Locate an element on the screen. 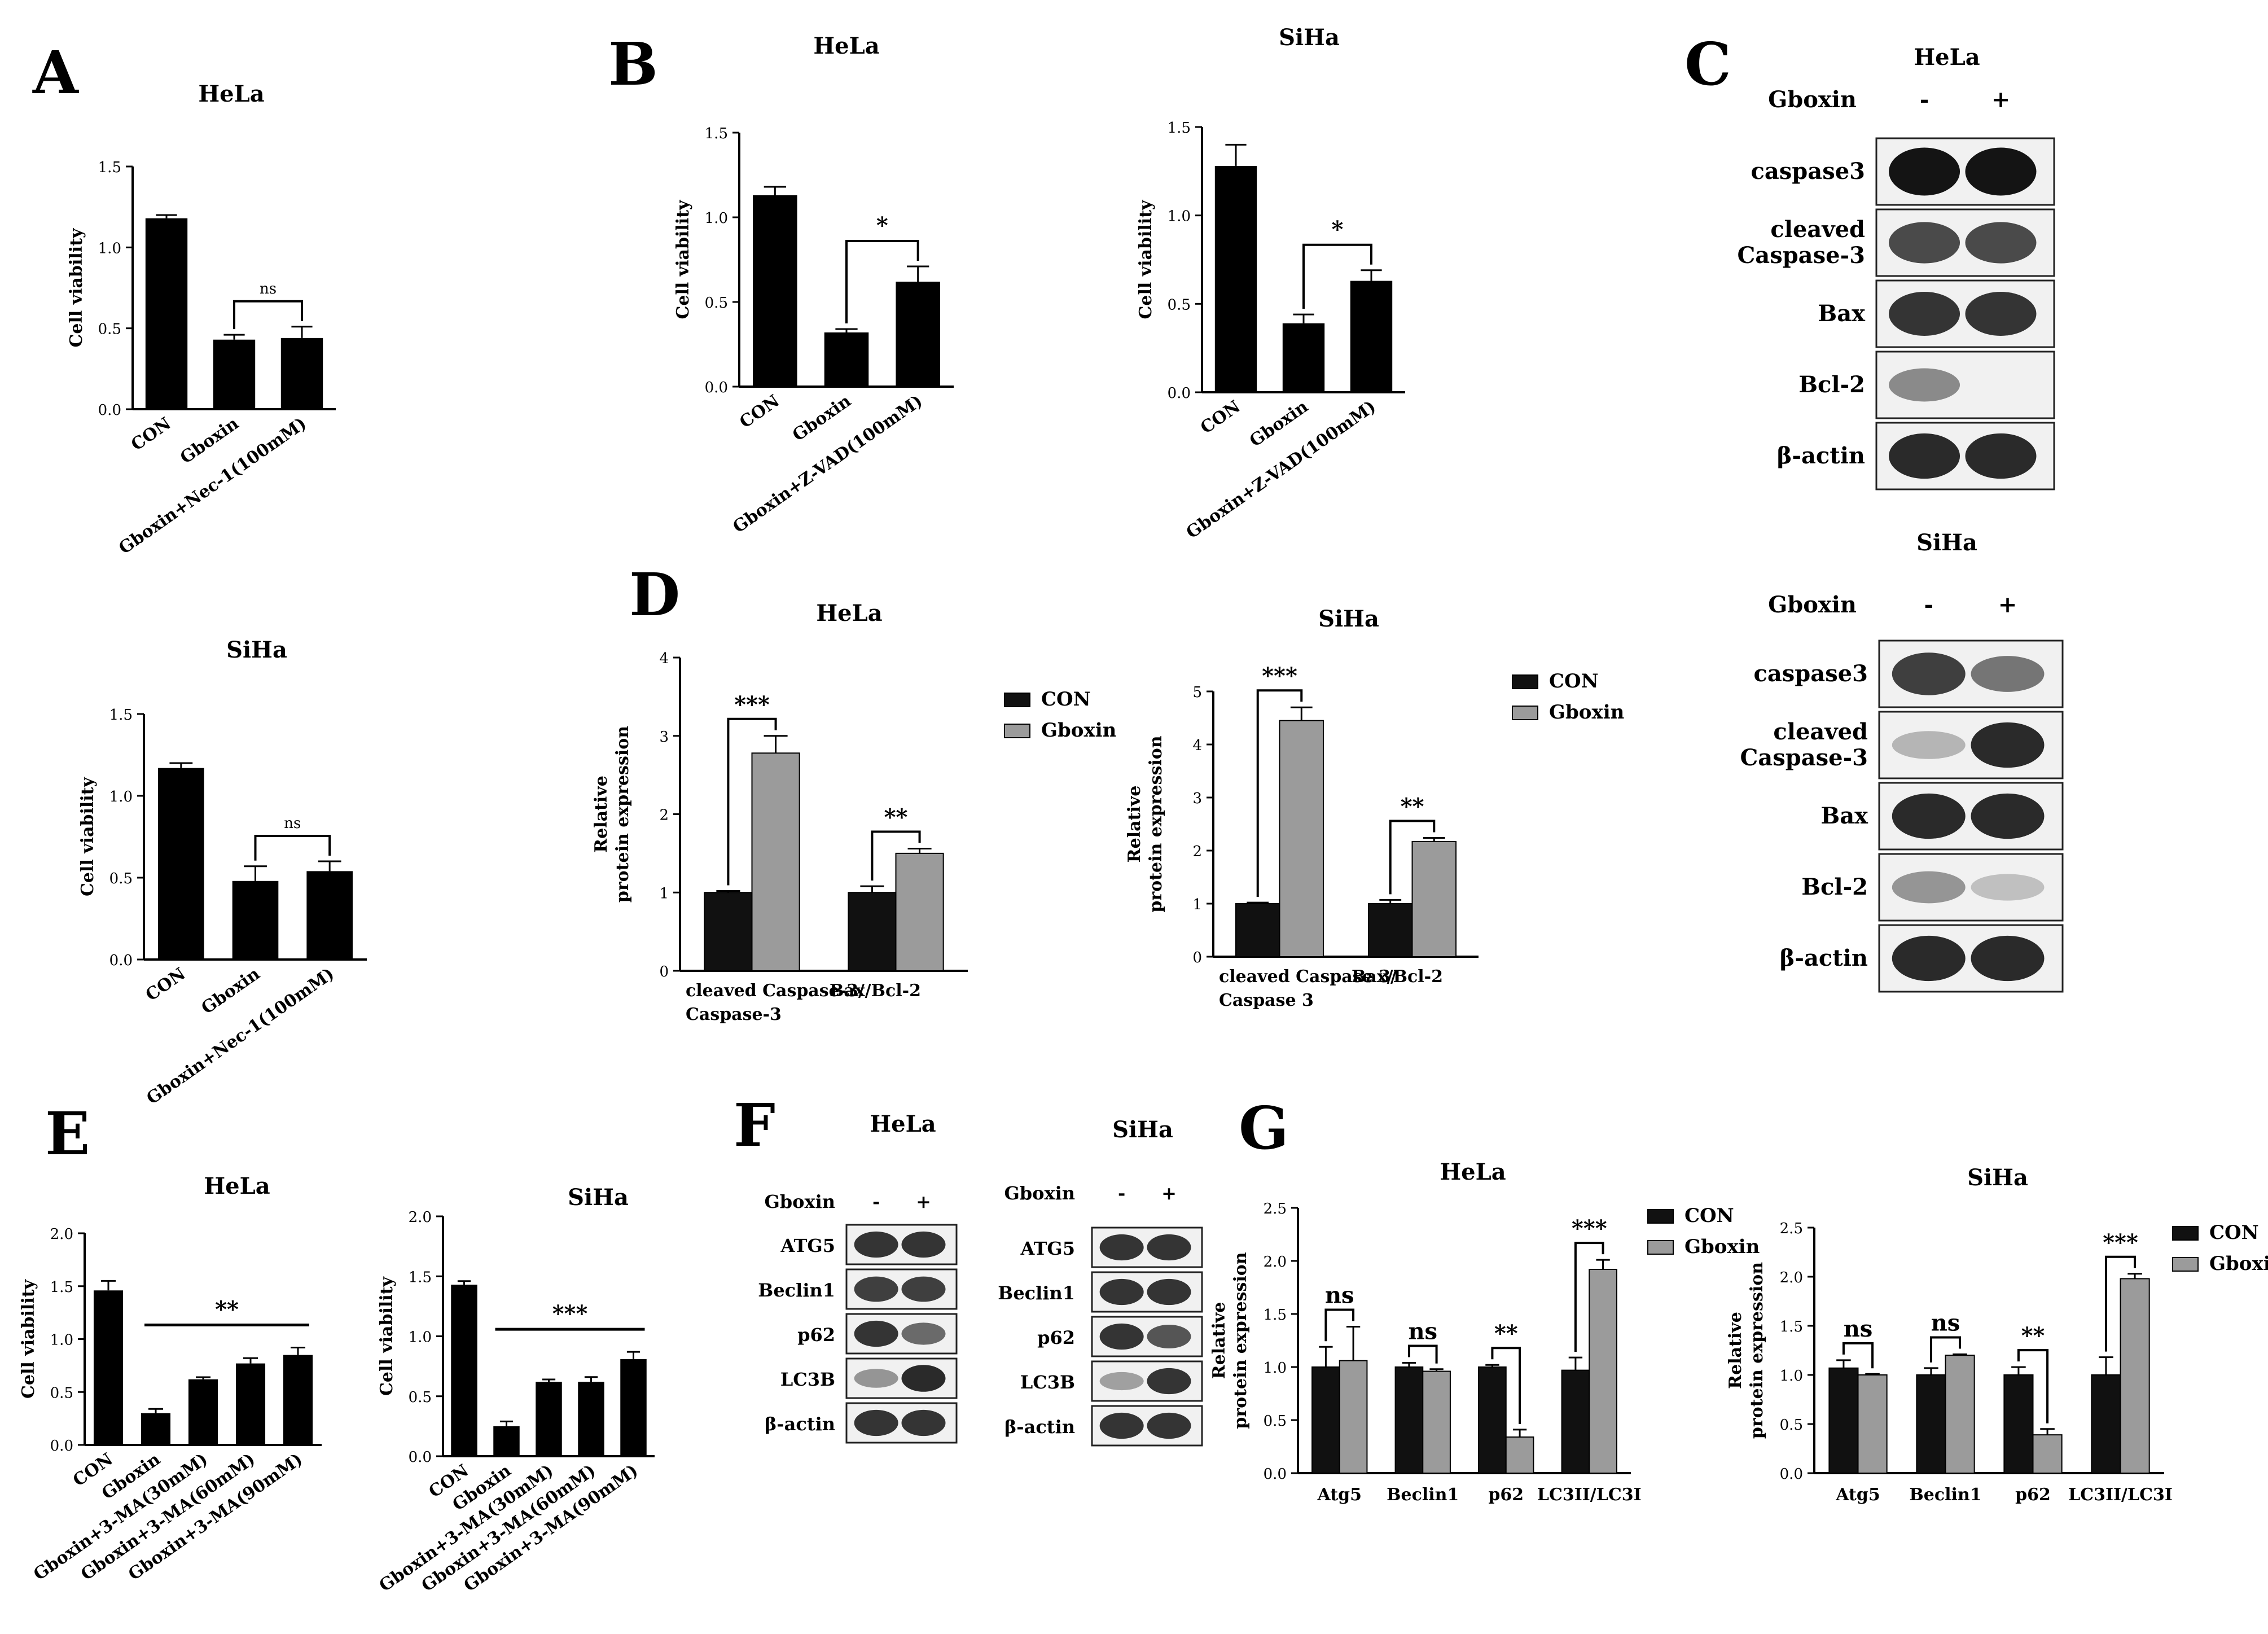 Image resolution: width=2268 pixels, height=1634 pixels. y-tick-label: 0 is located at coordinates (1197, 957).